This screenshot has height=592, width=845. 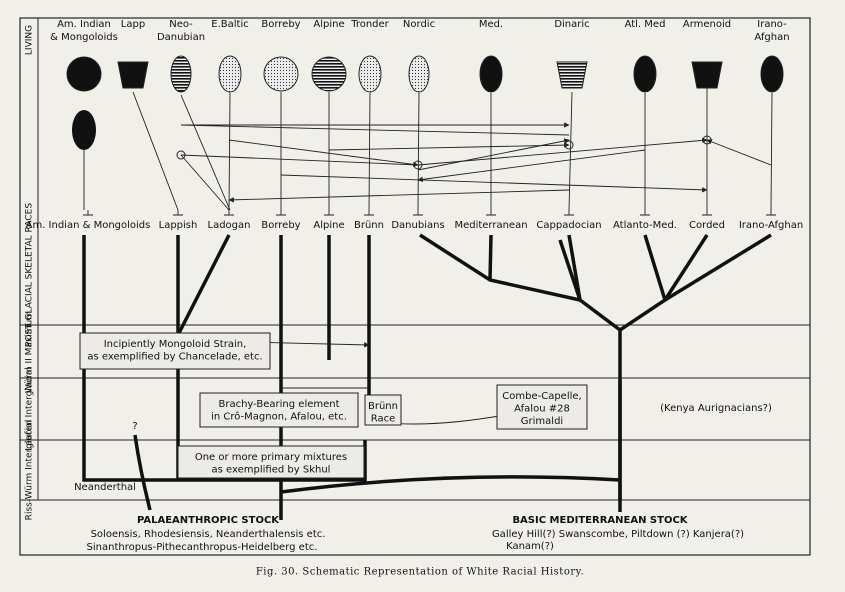 I want to click on race-label: Lappish, so click(x=178, y=225).